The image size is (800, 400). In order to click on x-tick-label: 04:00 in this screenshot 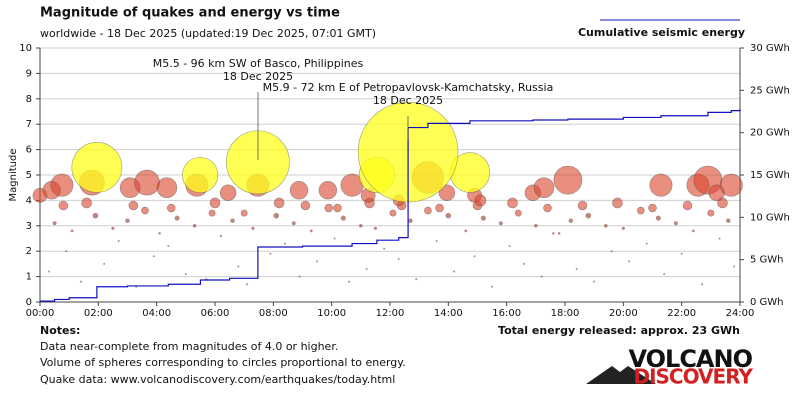, I will do `click(156, 313)`.